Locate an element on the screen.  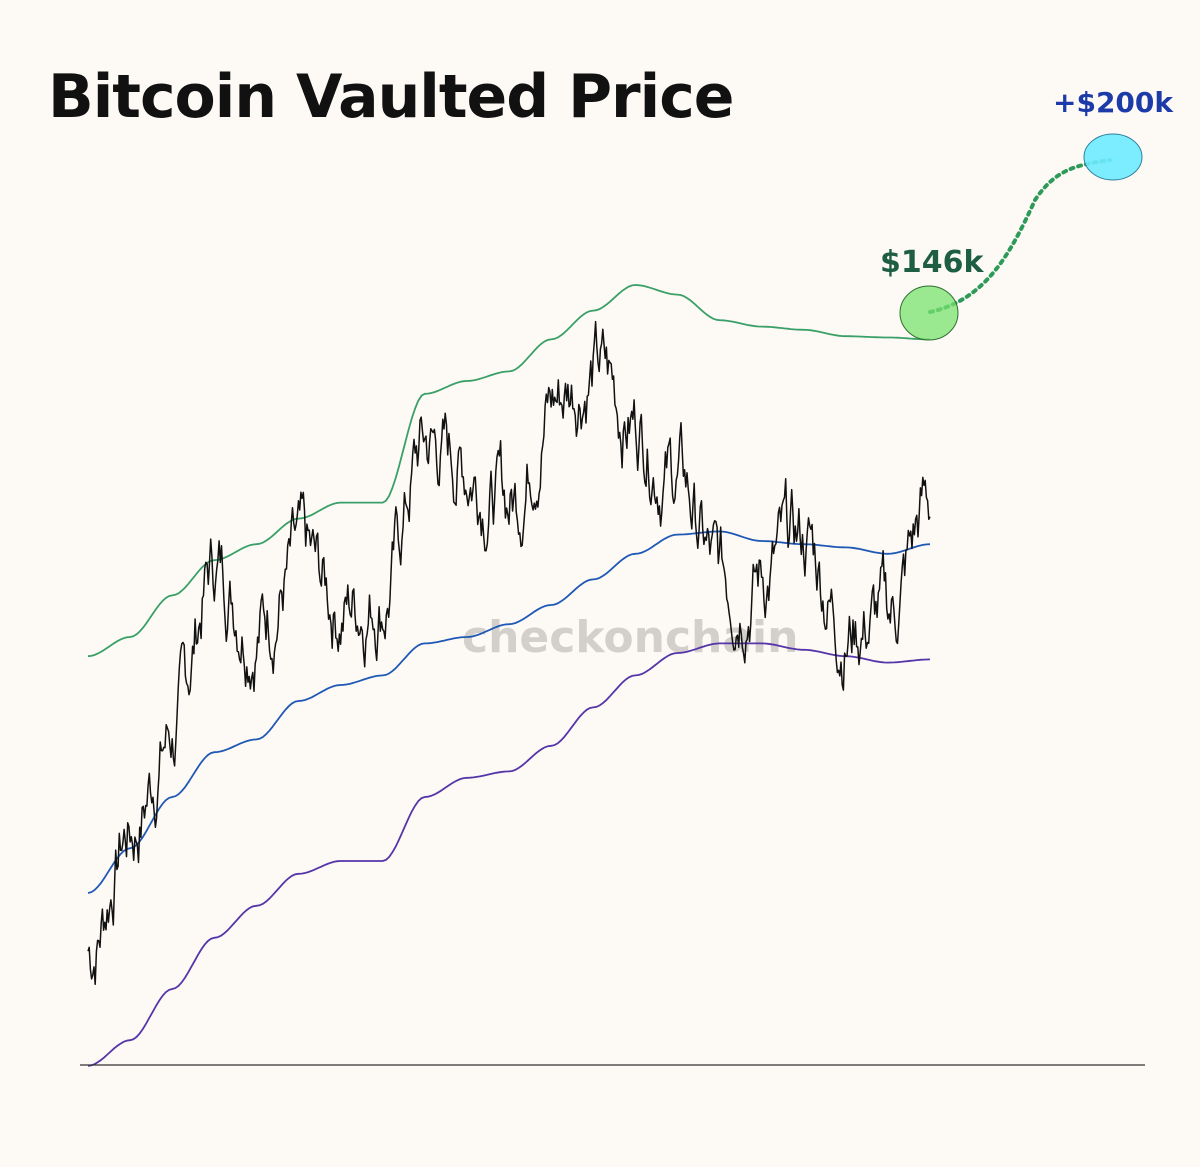
watermark-text: checkonchain is located at coordinates (630, 637).